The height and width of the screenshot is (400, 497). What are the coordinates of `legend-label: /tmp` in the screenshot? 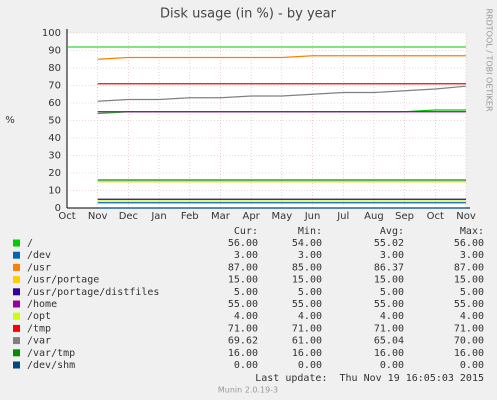 It's located at (39, 328).